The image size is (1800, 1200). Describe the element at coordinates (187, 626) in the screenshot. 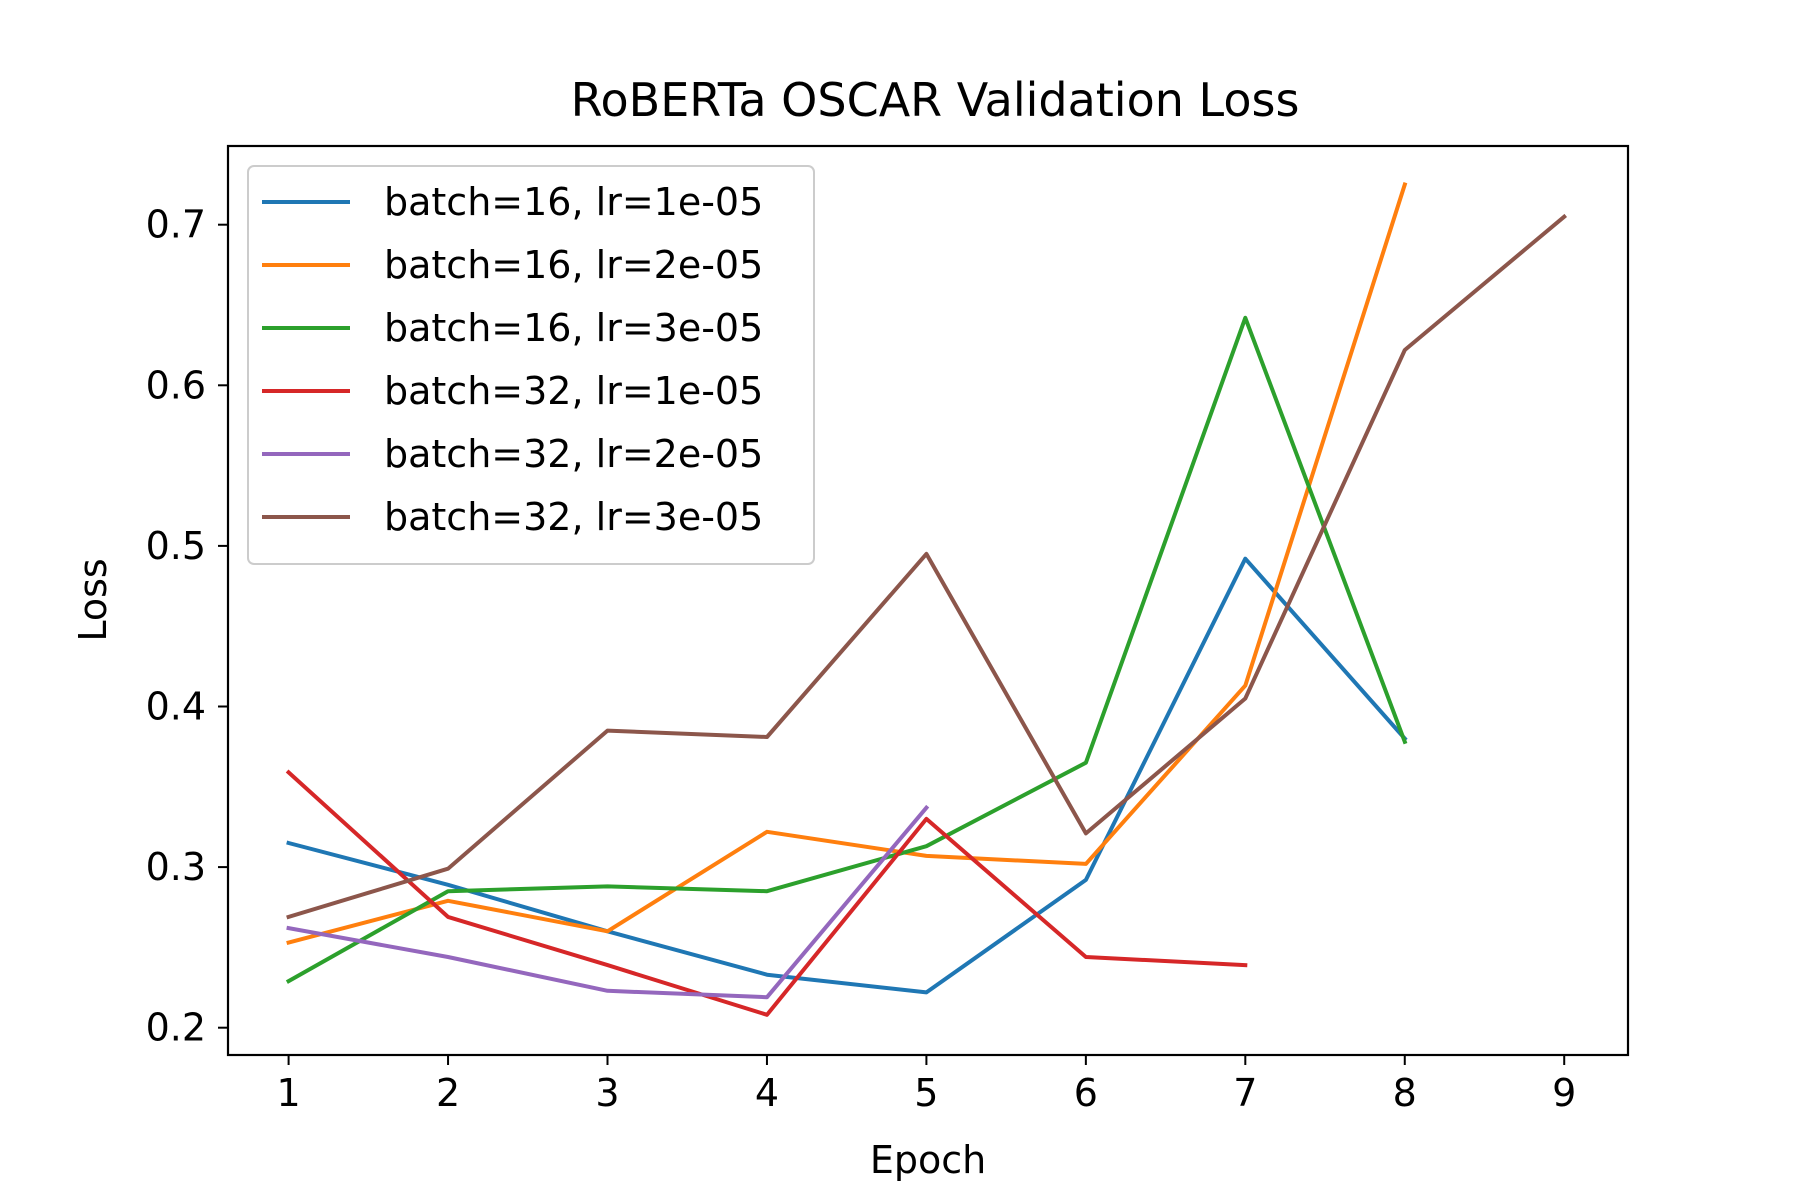

I see `y-axis: 0.2 0.3 0.4 0.5 0.6 0.7` at that location.